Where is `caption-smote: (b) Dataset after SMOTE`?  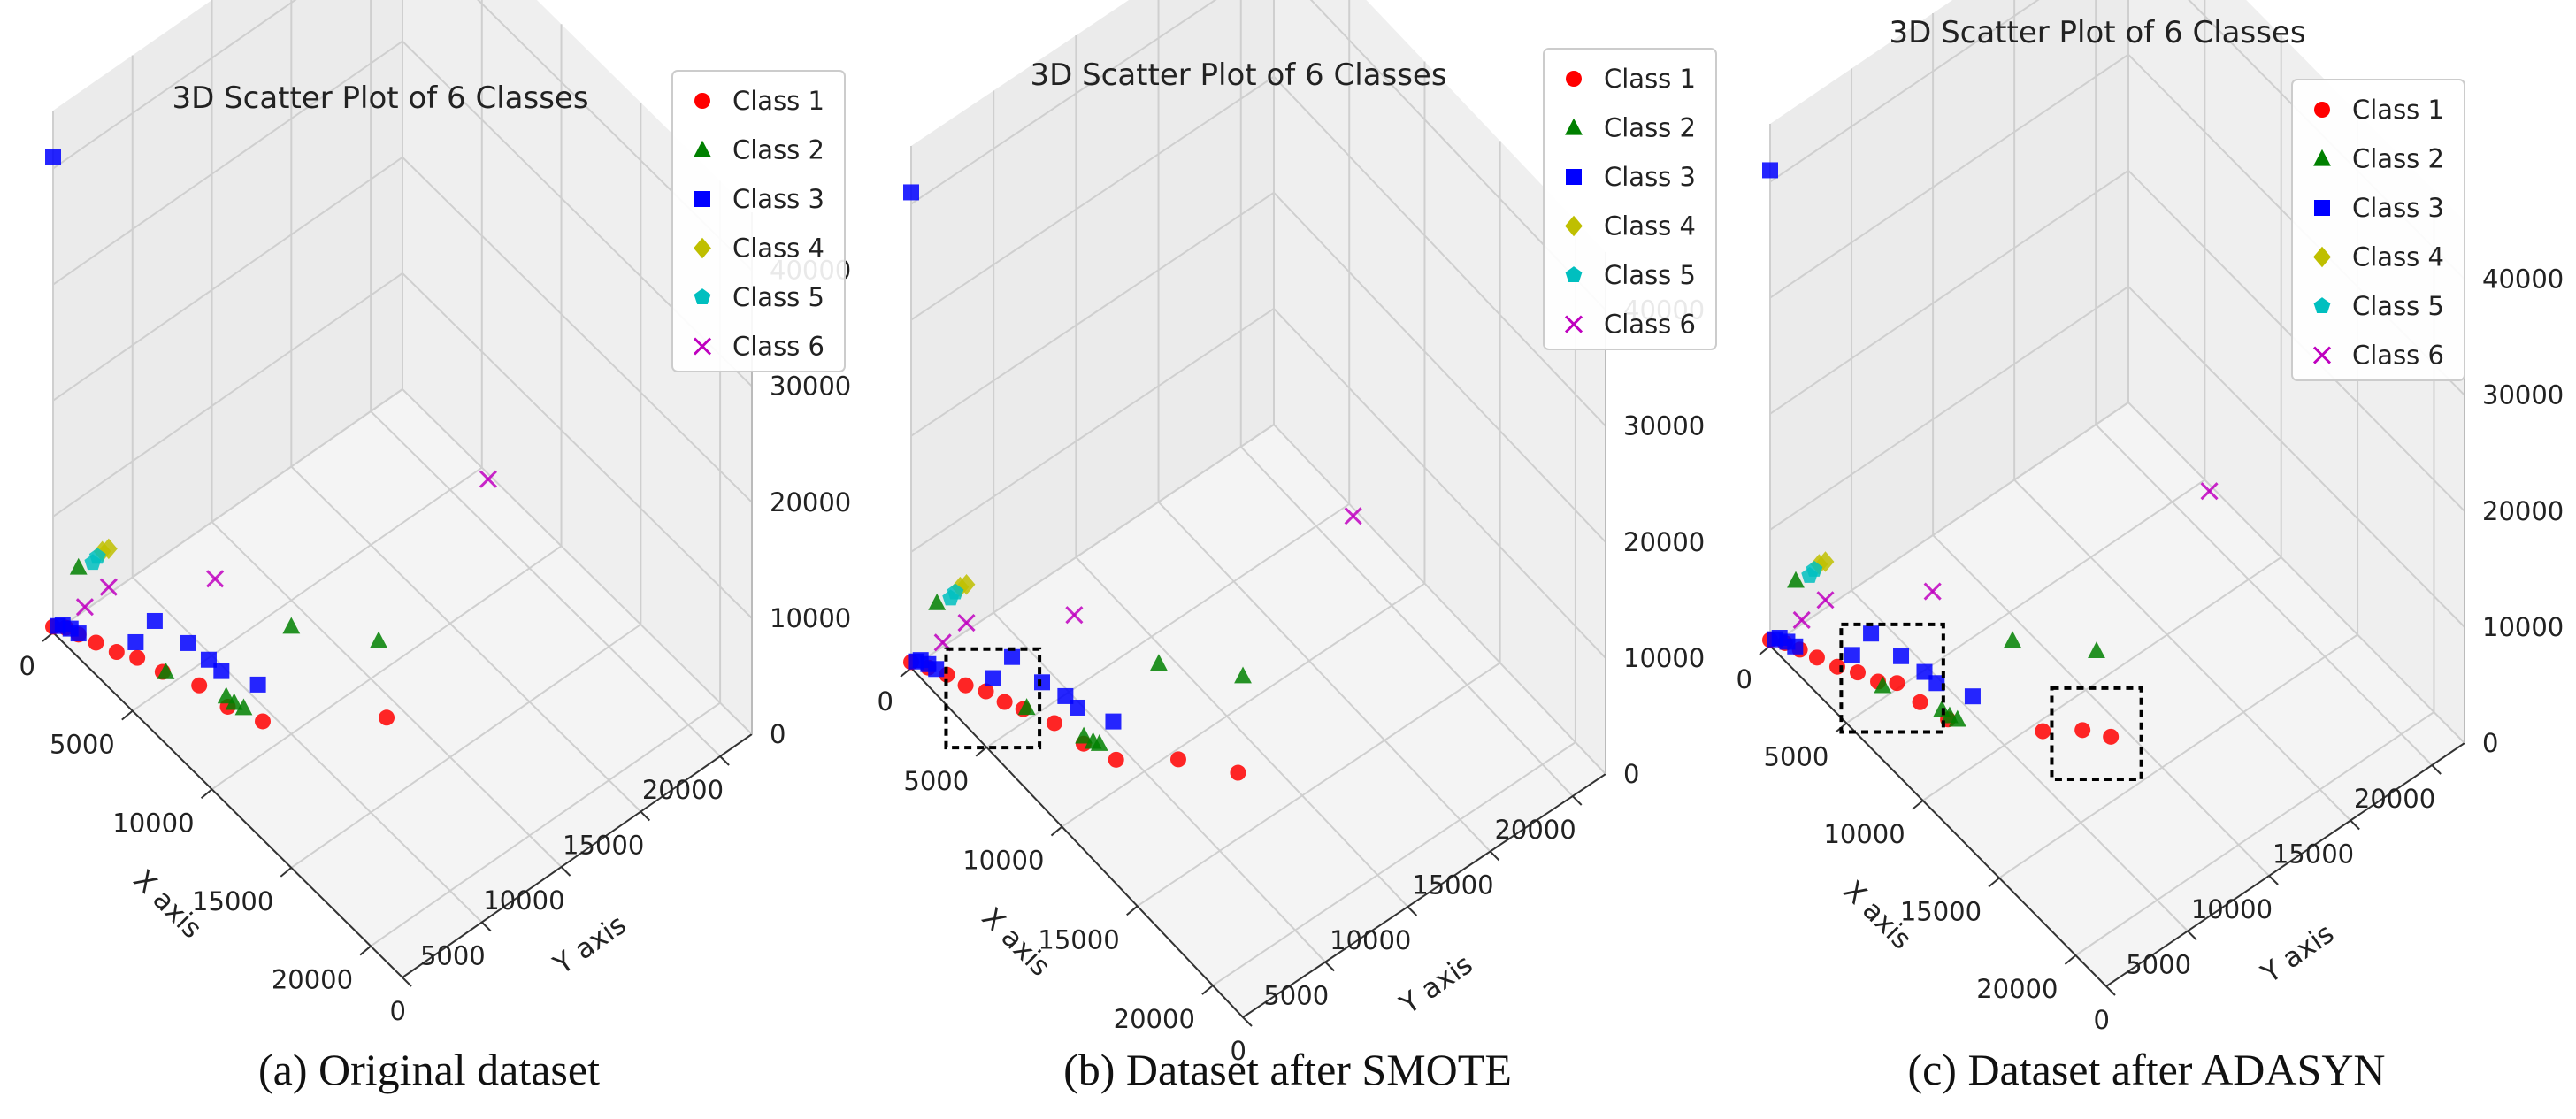 caption-smote: (b) Dataset after SMOTE is located at coordinates (1287, 1069).